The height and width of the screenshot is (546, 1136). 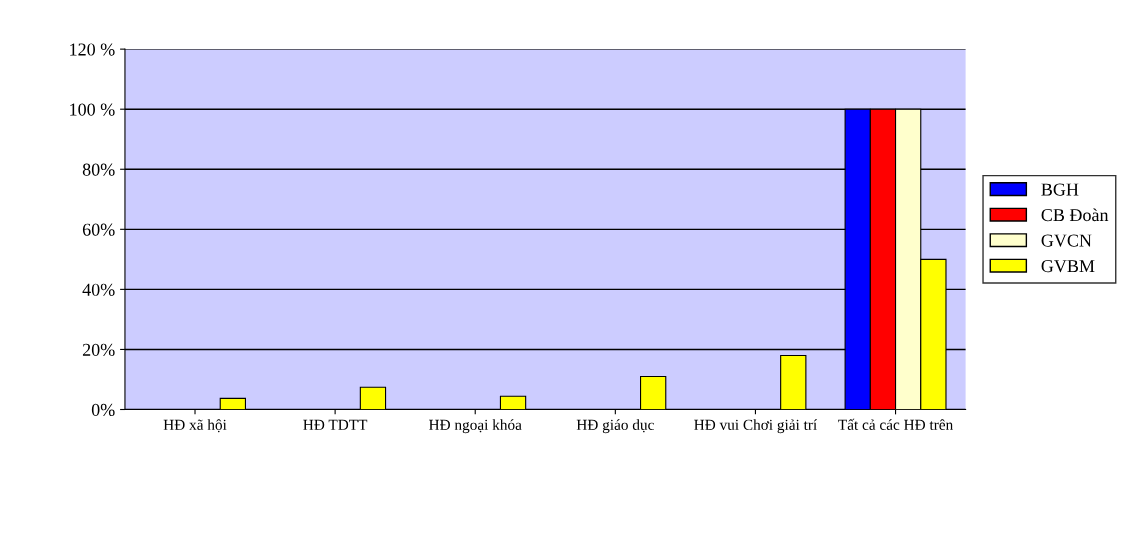 I want to click on legend-label: BGH, so click(x=1060, y=189).